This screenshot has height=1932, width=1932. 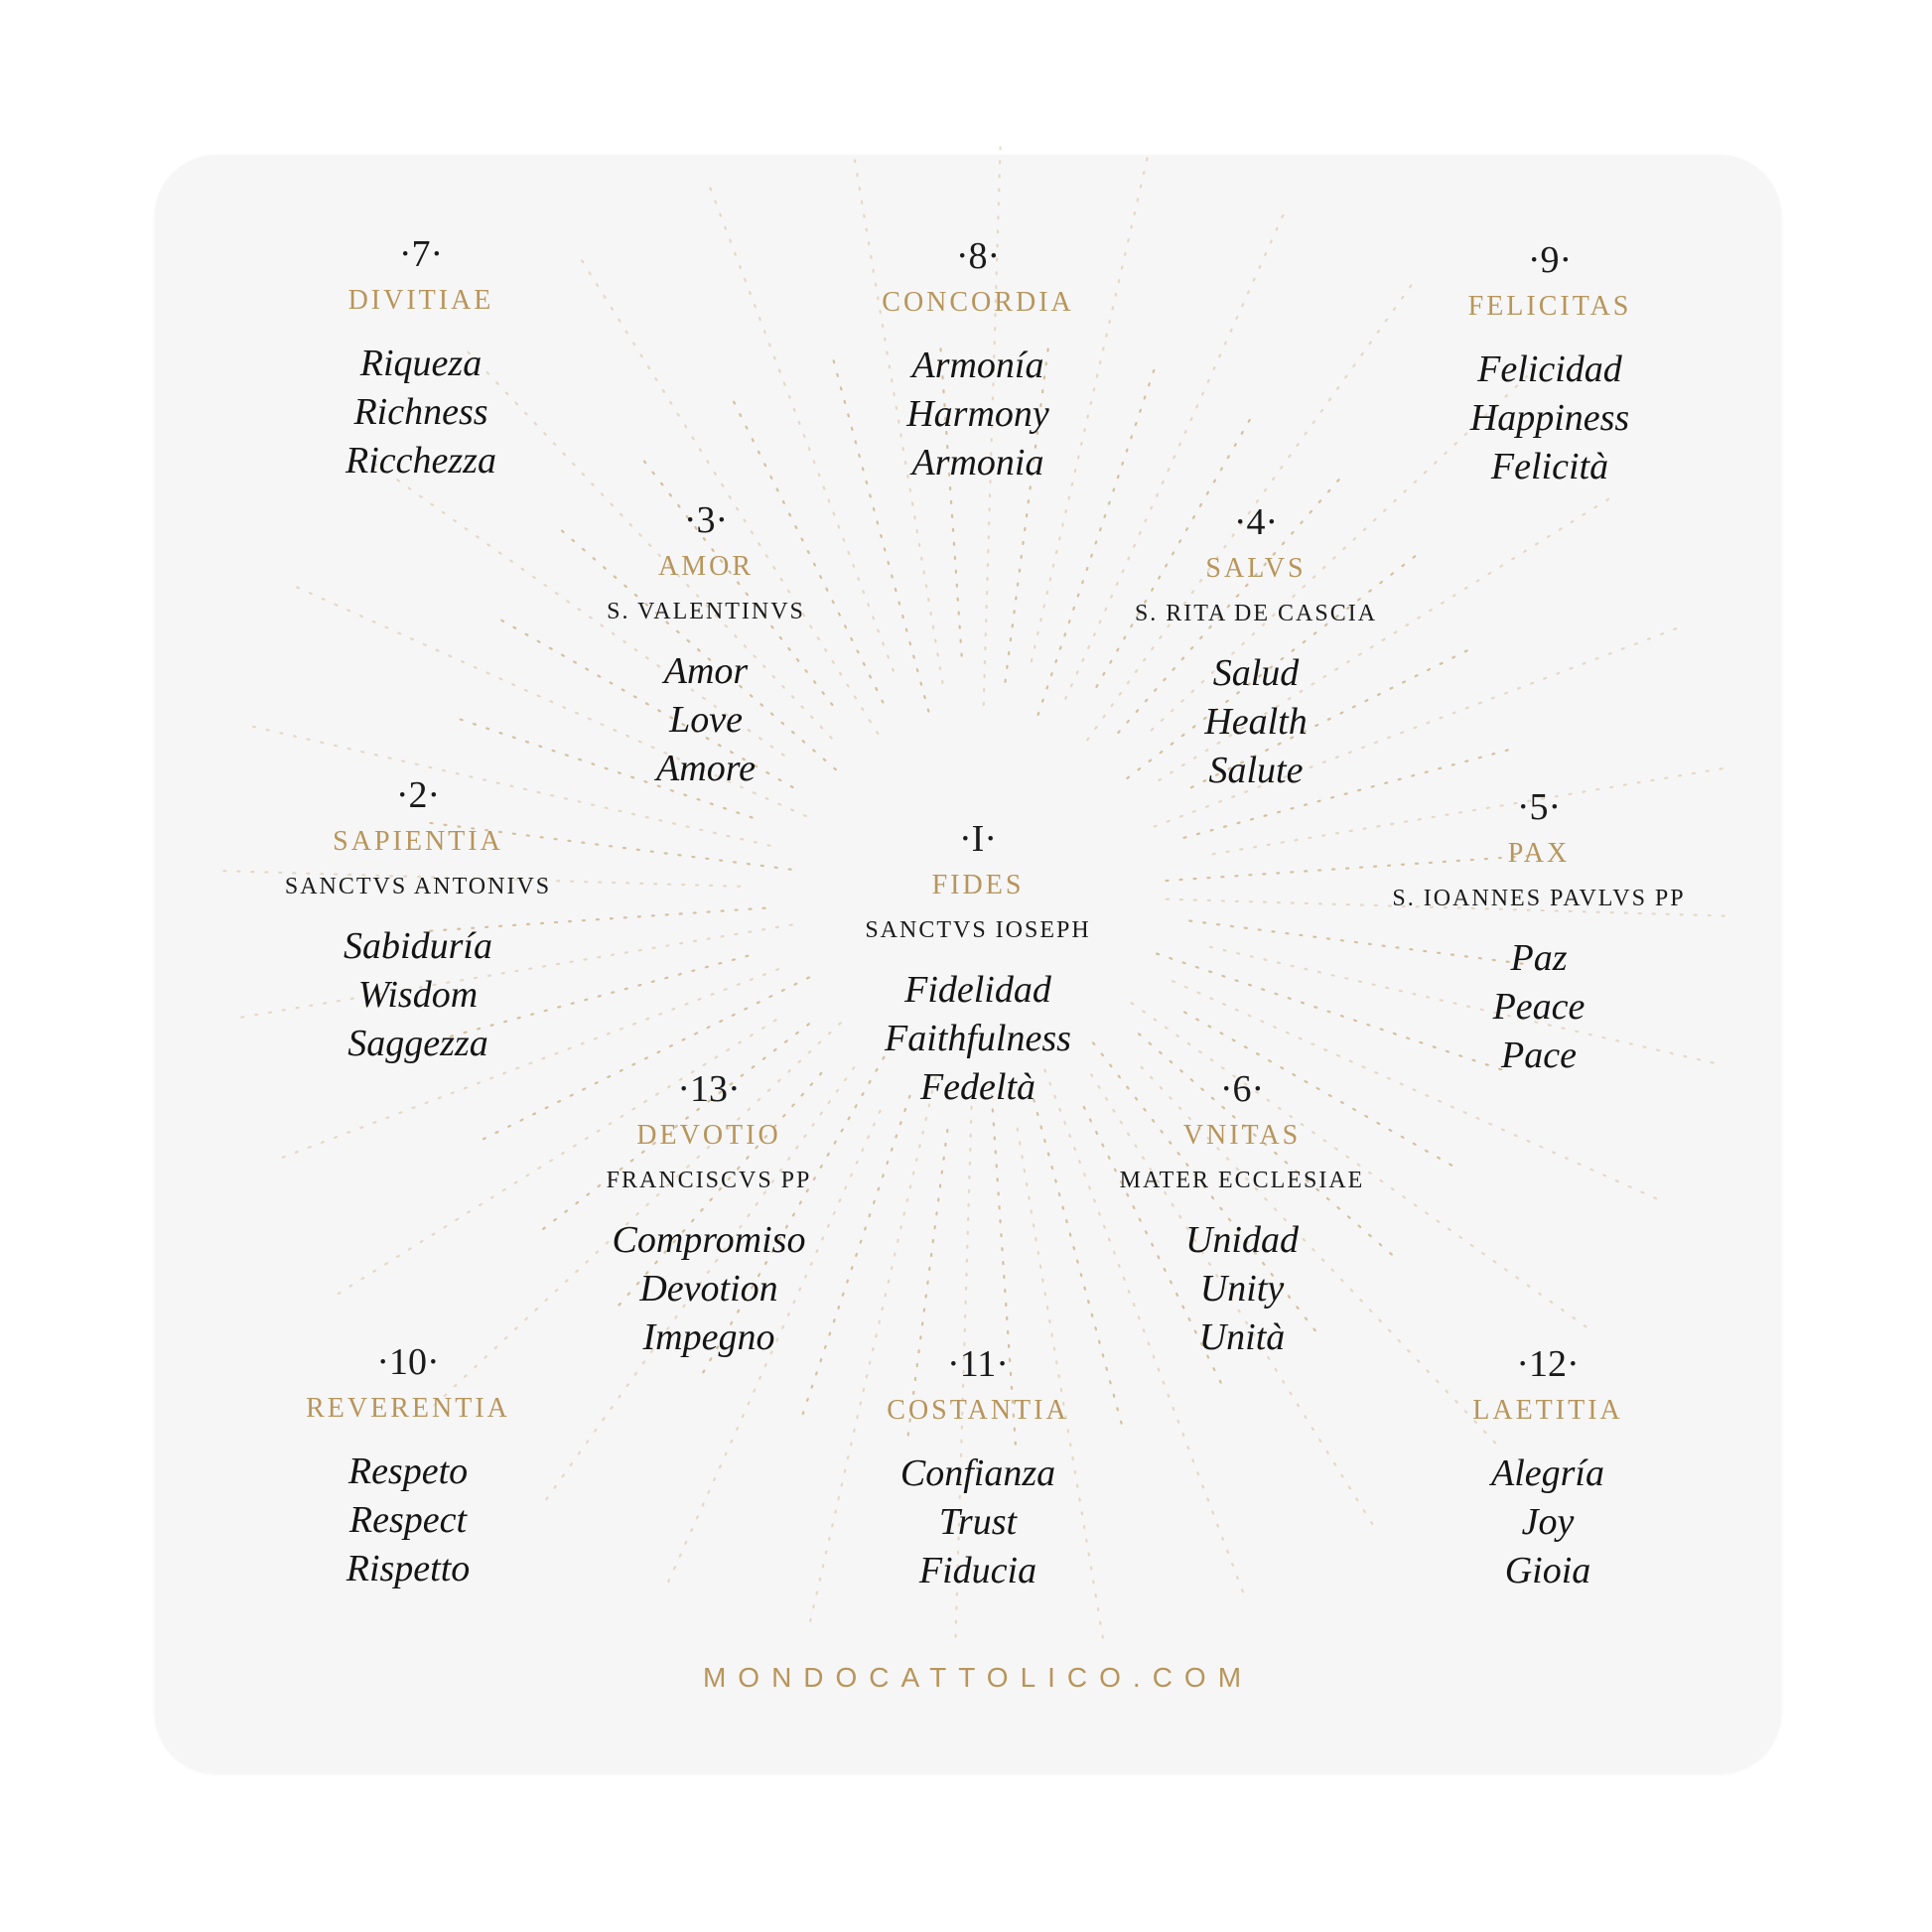 What do you see at coordinates (1242, 1135) in the screenshot?
I see `virtue-title: VNITAS` at bounding box center [1242, 1135].